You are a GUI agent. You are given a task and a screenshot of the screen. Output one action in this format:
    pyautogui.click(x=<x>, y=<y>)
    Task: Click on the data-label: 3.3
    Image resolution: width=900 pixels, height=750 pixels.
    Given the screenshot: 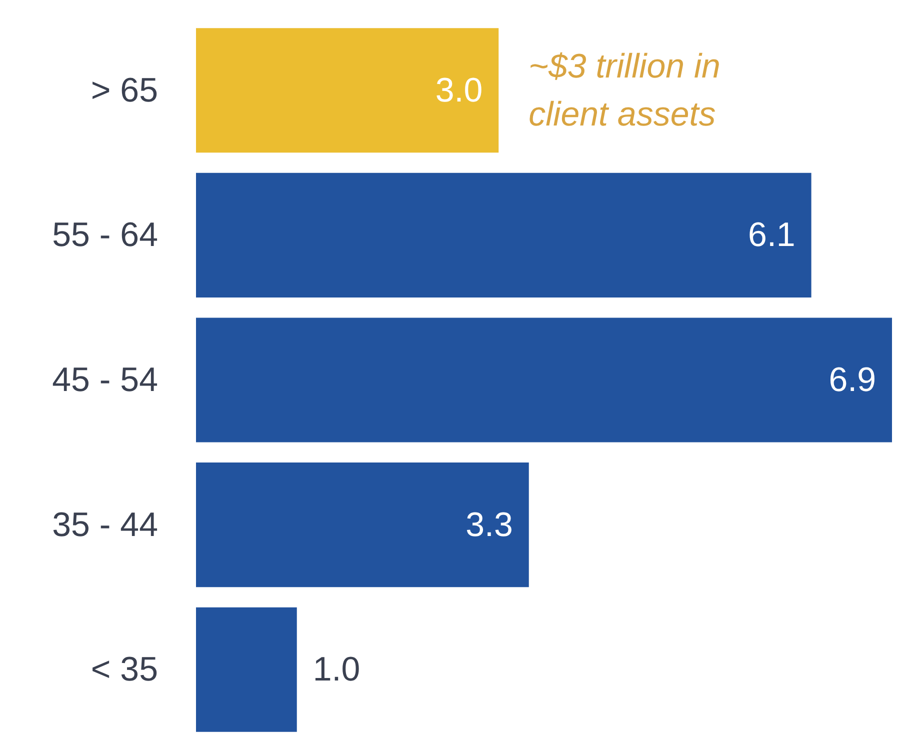 What is the action you would take?
    pyautogui.click(x=489, y=525)
    